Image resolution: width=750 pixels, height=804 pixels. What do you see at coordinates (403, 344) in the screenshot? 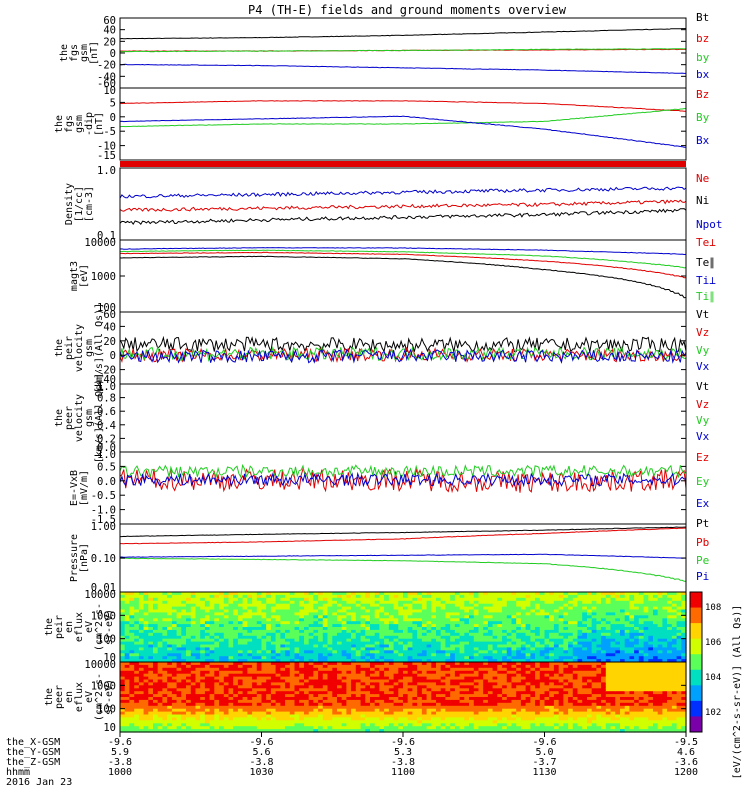
I see `series-Vt` at bounding box center [403, 344].